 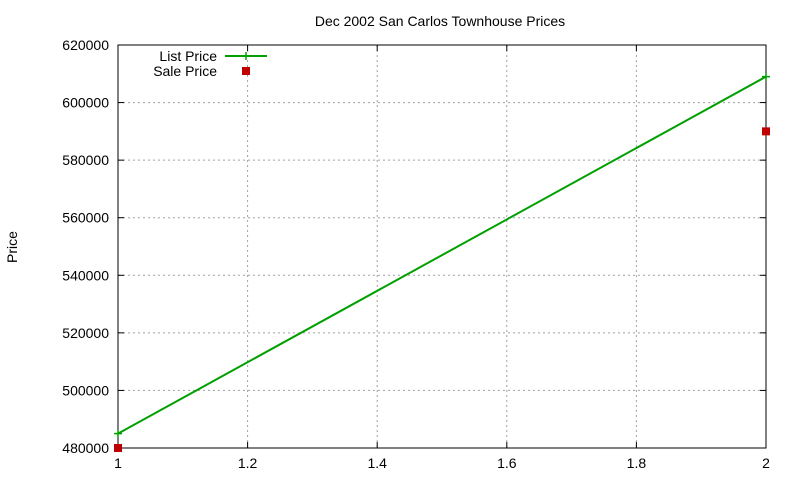 What do you see at coordinates (248, 463) in the screenshot?
I see `x-tick-label: 1.2` at bounding box center [248, 463].